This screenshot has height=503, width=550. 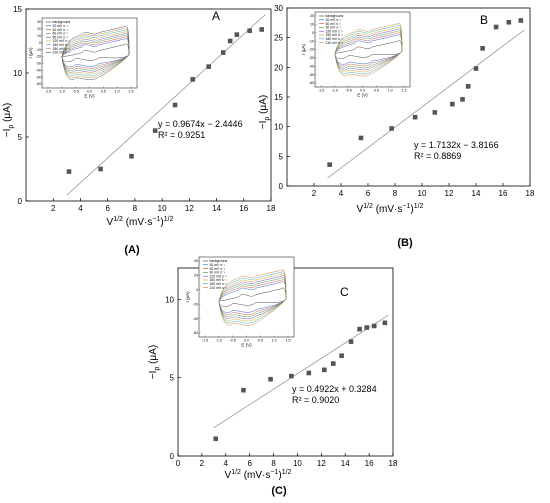 What do you see at coordinates (62, 41) in the screenshot?
I see `inset-legend-label: 120 mV s⁻¹` at bounding box center [62, 41].